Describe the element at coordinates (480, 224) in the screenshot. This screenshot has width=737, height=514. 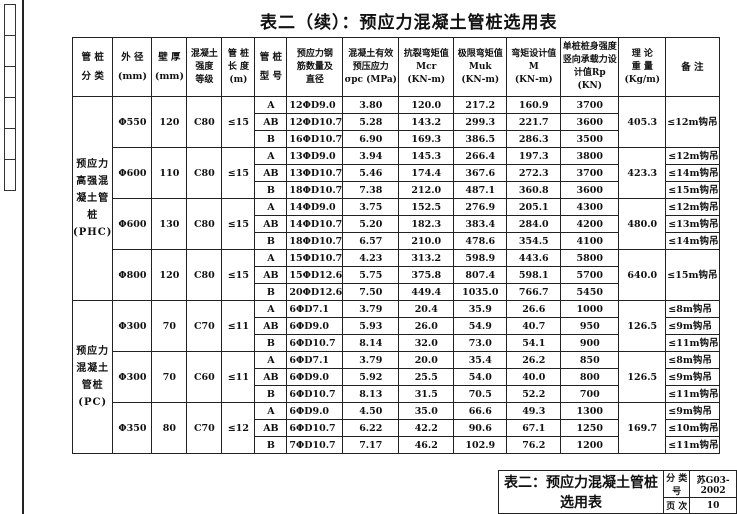
I see `ultimate-moment: 383.4` at that location.